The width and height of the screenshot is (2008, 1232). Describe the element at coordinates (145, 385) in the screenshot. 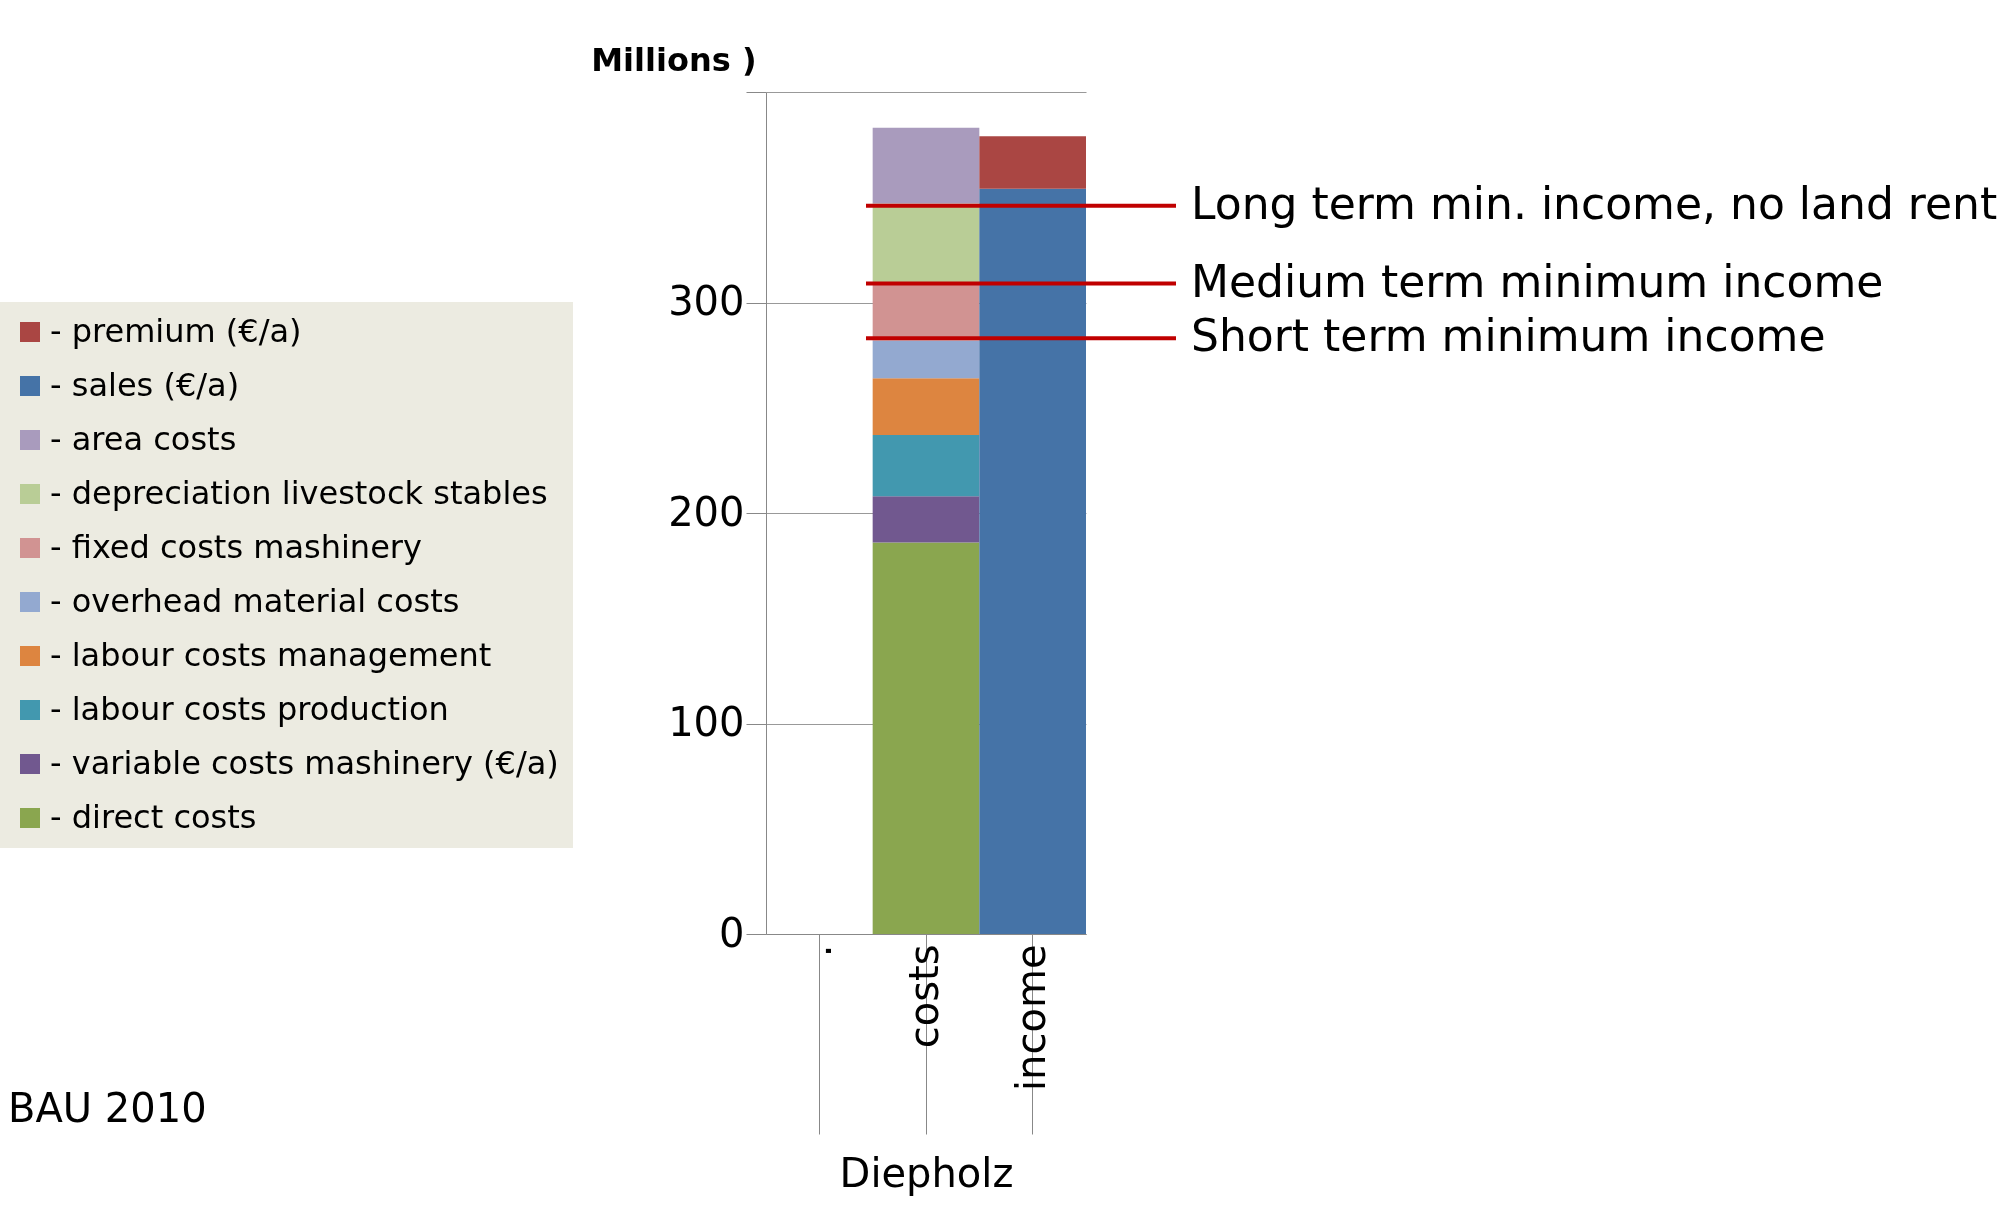

I see `legend-label: - sales (€/a)` at that location.